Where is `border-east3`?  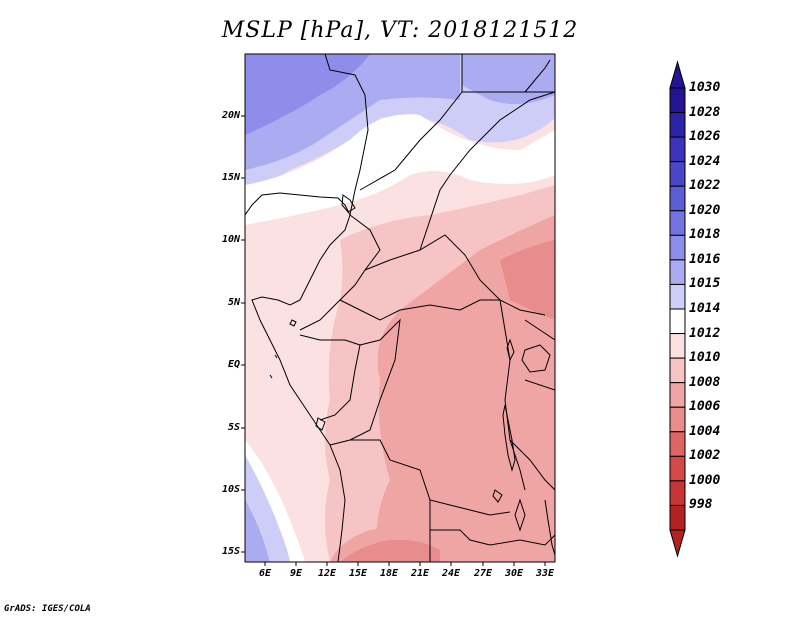
border-east3 is located at coordinates (539, 385).